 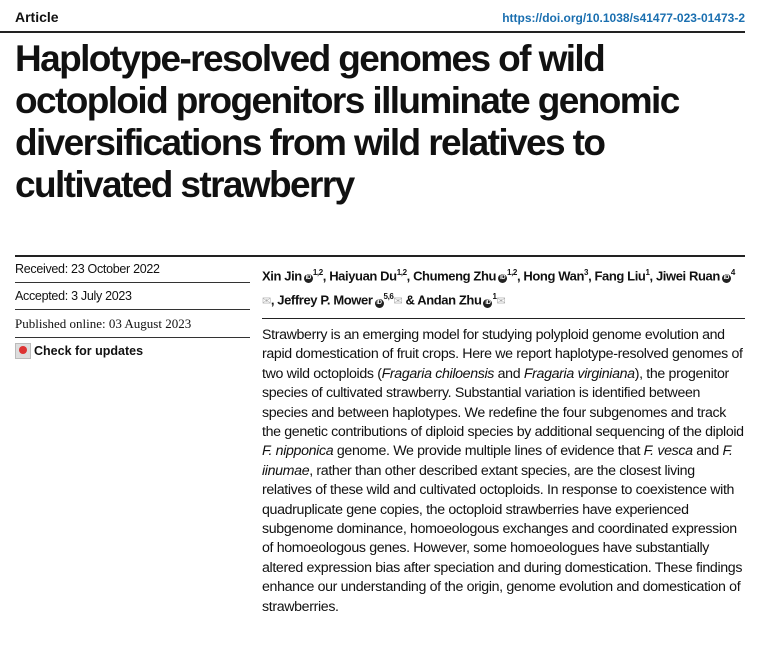 What do you see at coordinates (298, 451) in the screenshot?
I see `species-name: F. nipponica` at bounding box center [298, 451].